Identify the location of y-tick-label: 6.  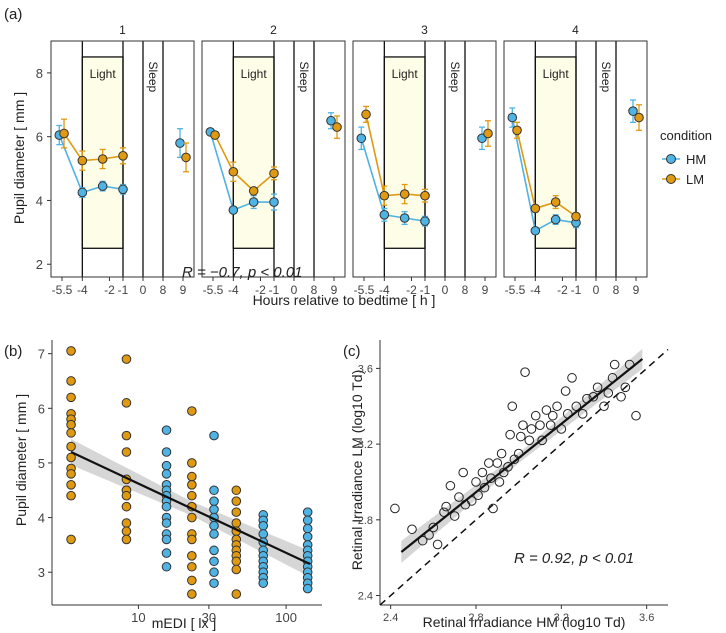
(39, 137).